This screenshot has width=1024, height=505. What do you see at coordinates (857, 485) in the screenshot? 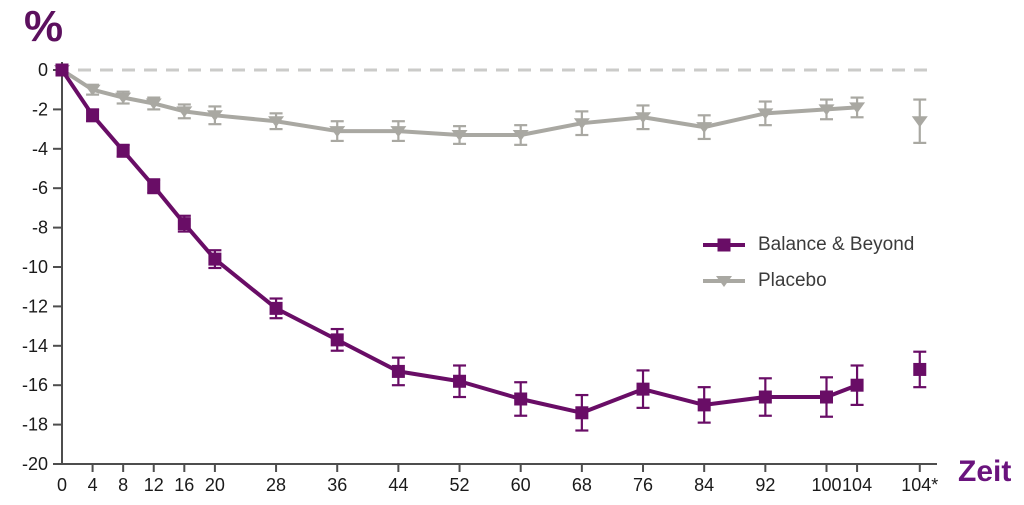
I see `x-axis-tick-label: 104` at bounding box center [857, 485].